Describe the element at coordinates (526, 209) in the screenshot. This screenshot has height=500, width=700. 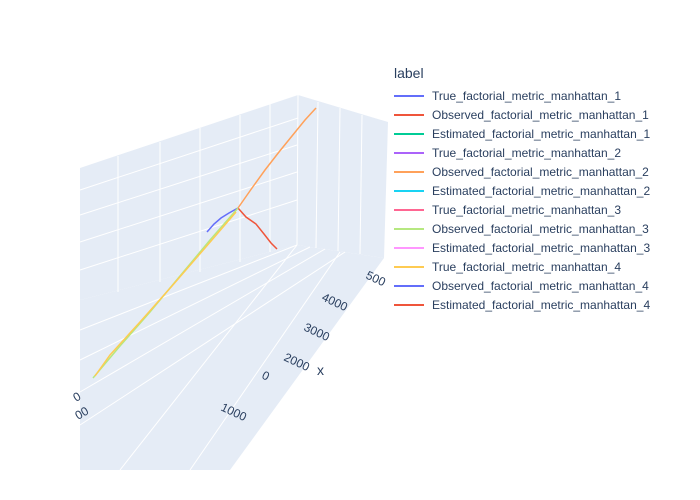
I see `legend-label: True_factorial_metric_manhattan_3` at that location.